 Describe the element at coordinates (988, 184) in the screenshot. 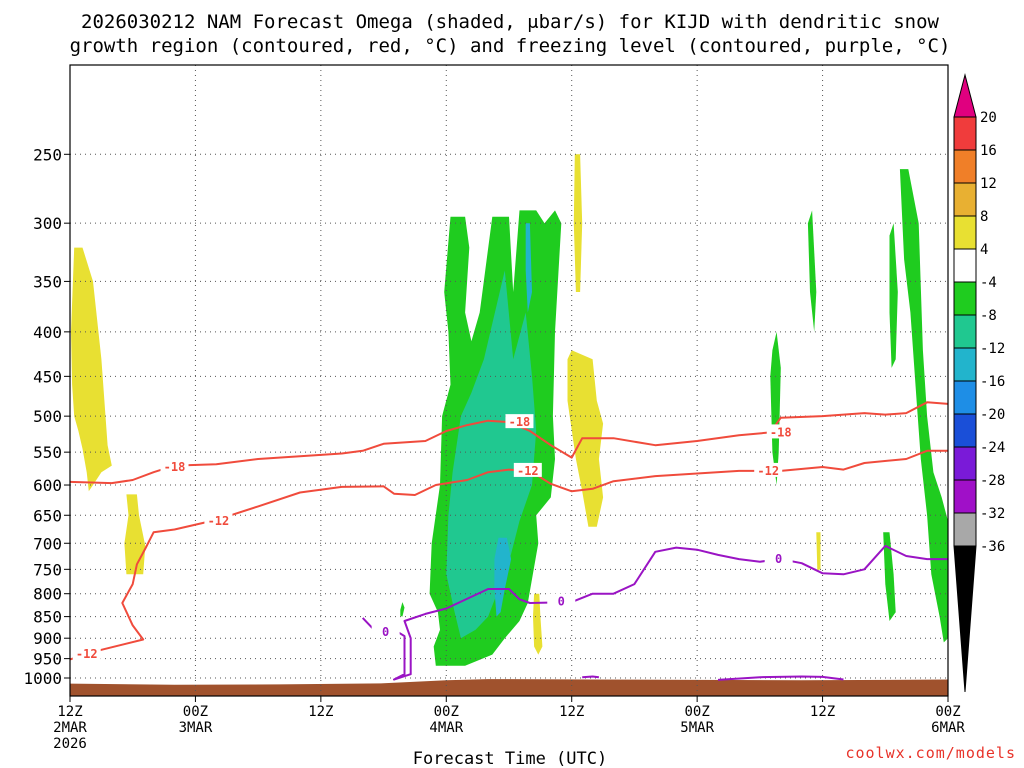

I see `colorbar-tick-label: 12` at that location.